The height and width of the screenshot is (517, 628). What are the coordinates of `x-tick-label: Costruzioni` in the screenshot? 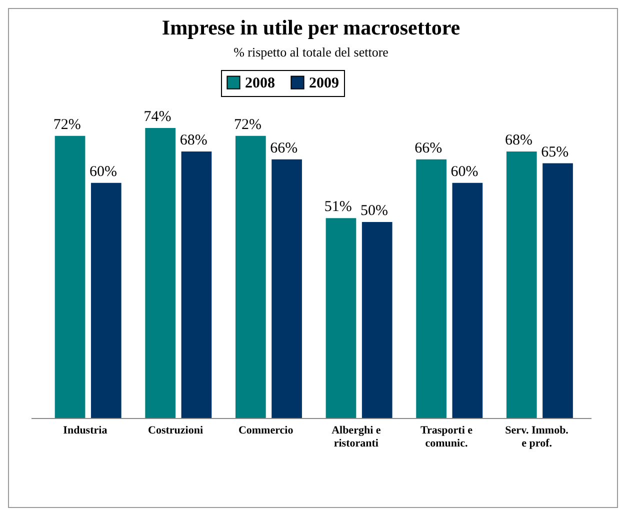 It's located at (176, 430).